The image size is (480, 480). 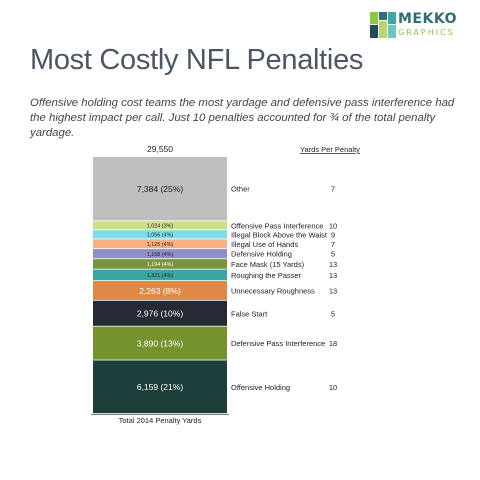 I want to click on segment-value-label: 1,194 (4%), so click(x=160, y=265).